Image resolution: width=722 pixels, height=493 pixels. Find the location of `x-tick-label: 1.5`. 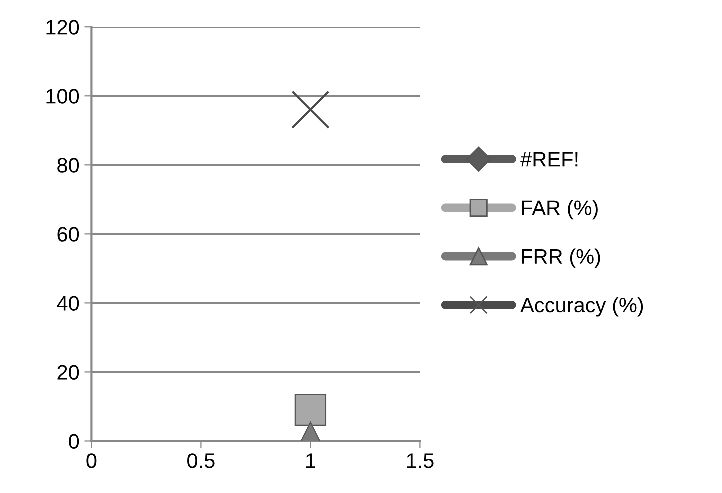

x-tick-label: 1.5 is located at coordinates (420, 461).